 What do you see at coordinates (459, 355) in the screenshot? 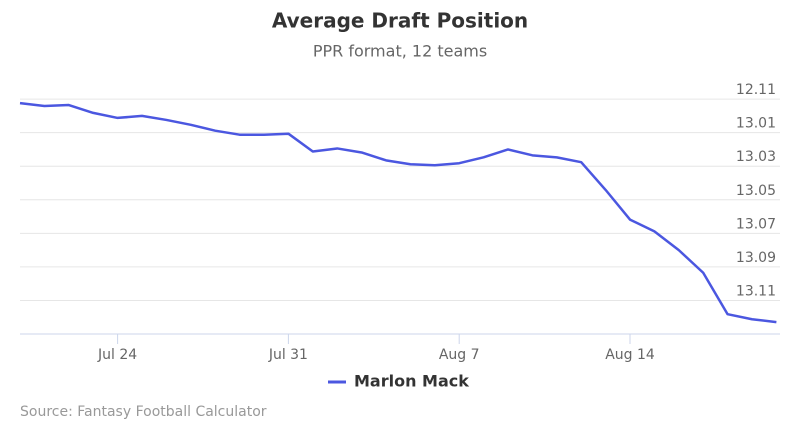
I see `x-tick-label: Aug 7` at bounding box center [459, 355].